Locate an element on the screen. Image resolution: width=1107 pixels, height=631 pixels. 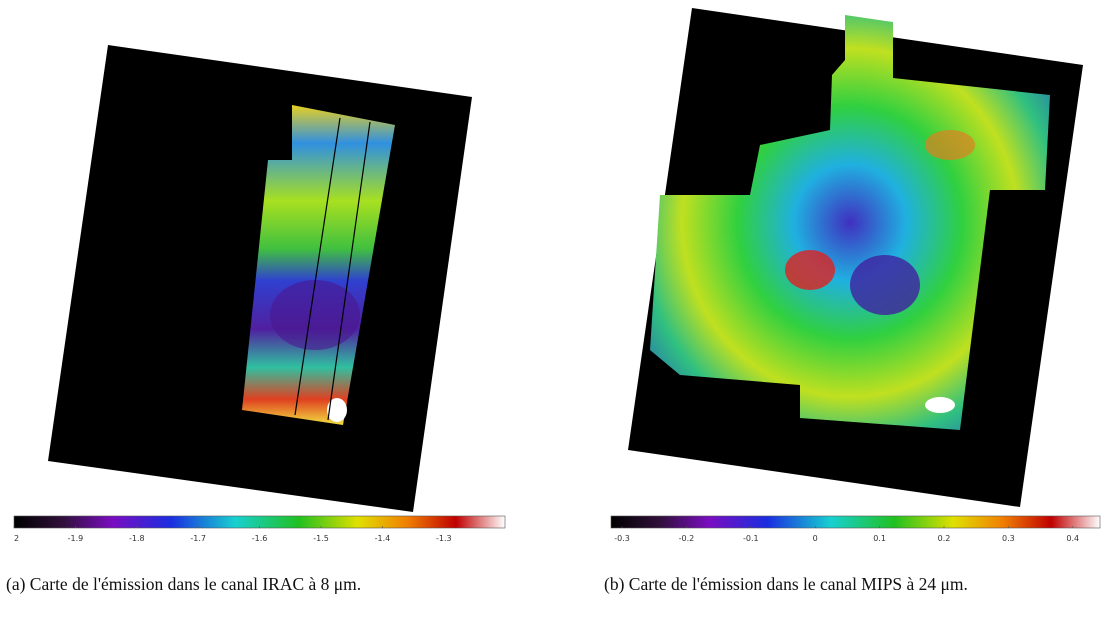
colorbar-tick-label: -0.3 is located at coordinates (622, 538).